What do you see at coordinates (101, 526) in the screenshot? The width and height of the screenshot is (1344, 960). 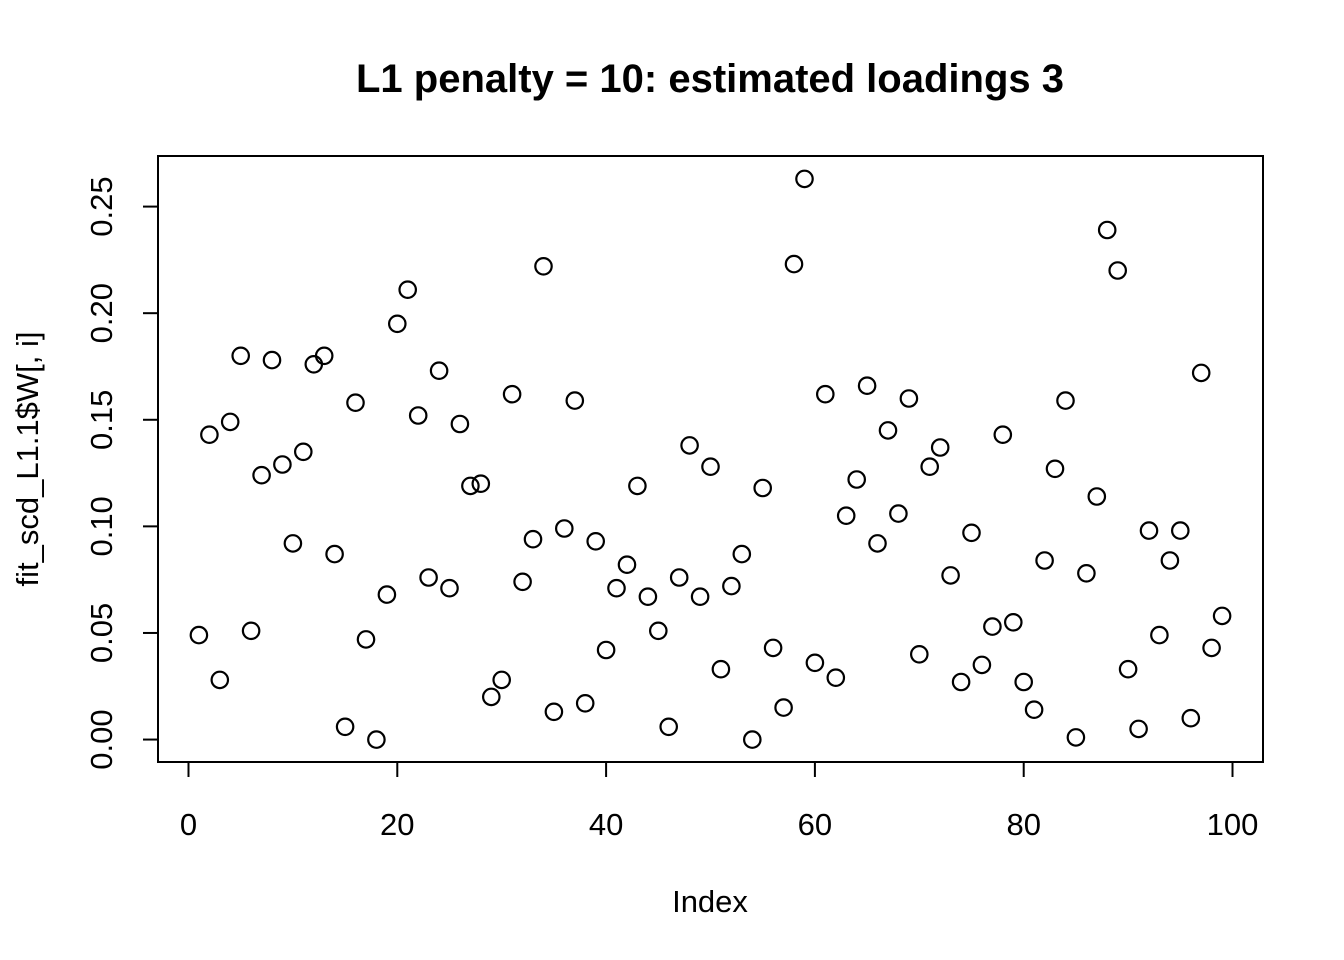 I see `y-tick-label: 0.10` at bounding box center [101, 526].